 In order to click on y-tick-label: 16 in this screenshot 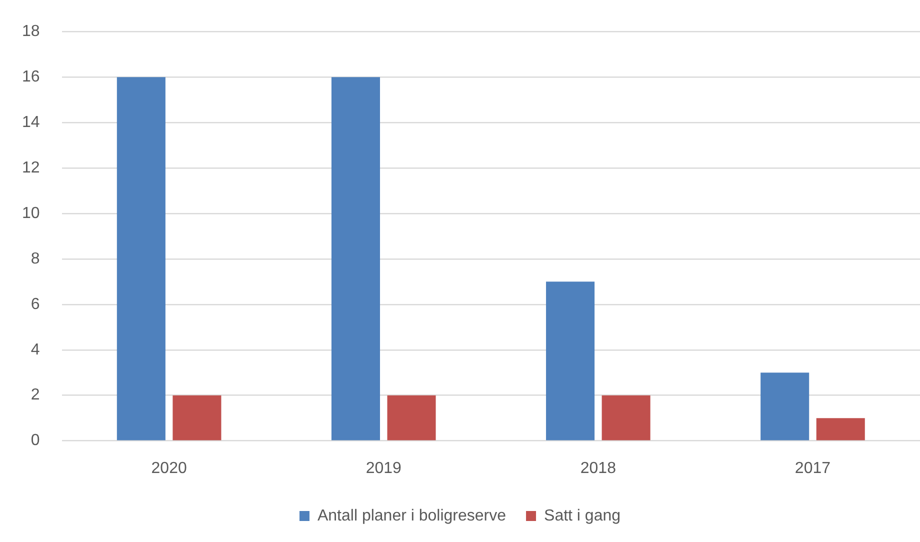, I will do `click(31, 77)`.